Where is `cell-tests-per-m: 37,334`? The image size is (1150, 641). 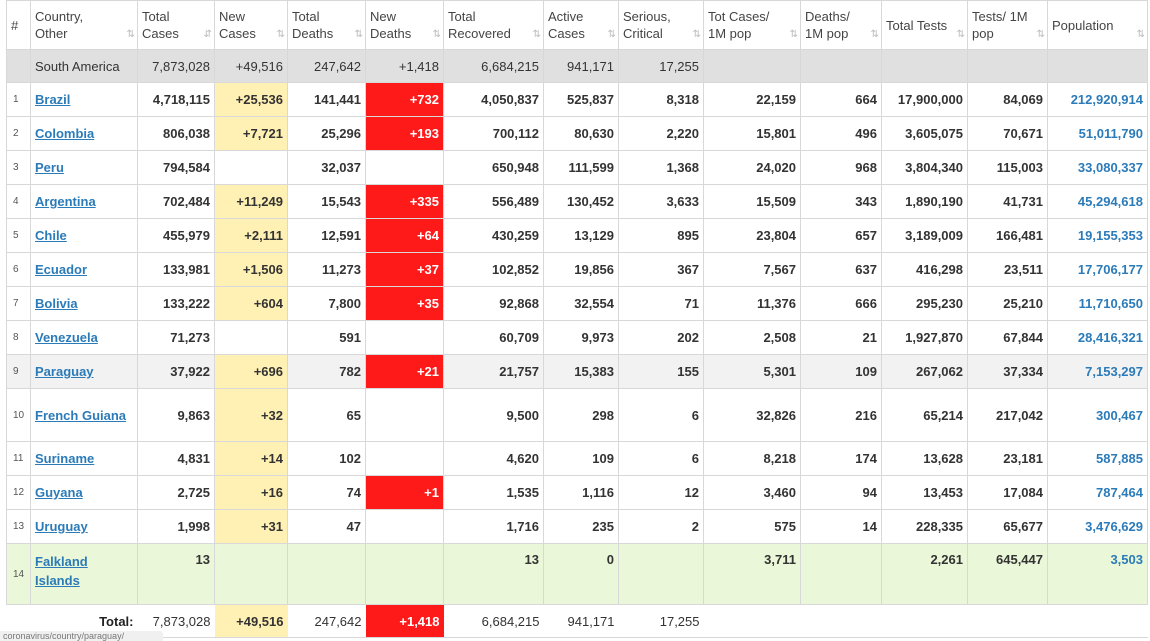
cell-tests-per-m: 37,334 is located at coordinates (1007, 371).